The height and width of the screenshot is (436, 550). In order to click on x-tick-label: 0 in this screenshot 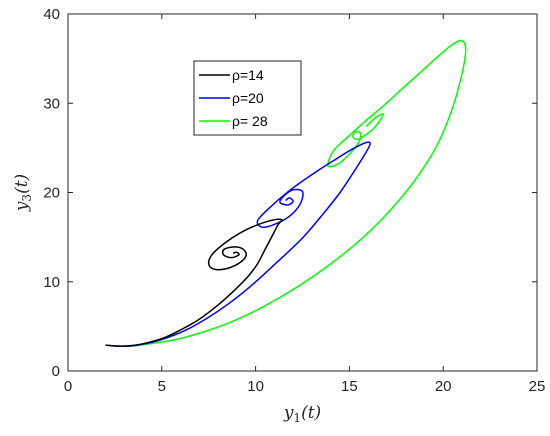, I will do `click(68, 386)`.